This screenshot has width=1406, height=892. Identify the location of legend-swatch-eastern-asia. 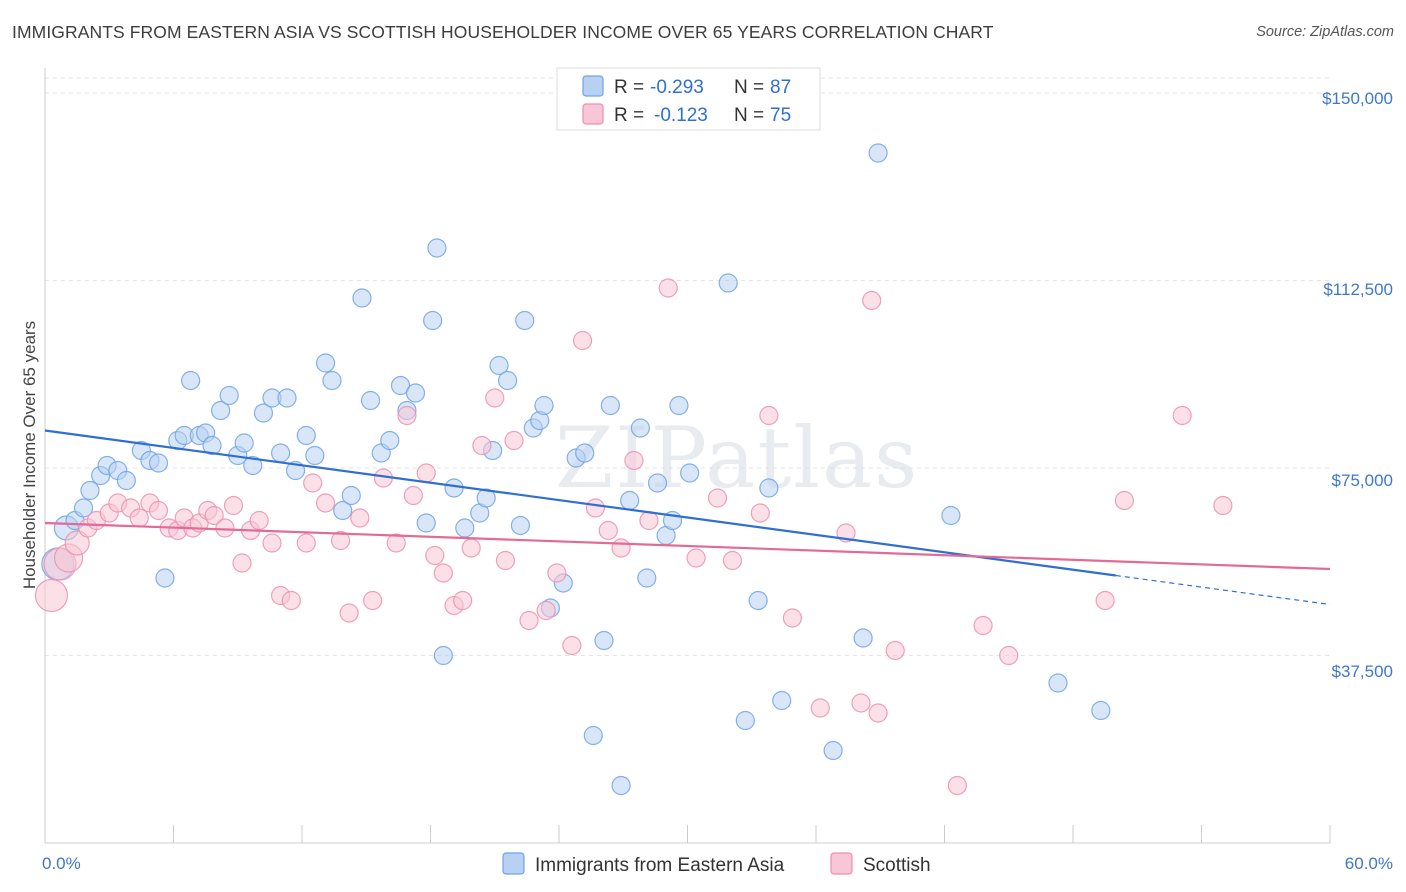
(593, 86).